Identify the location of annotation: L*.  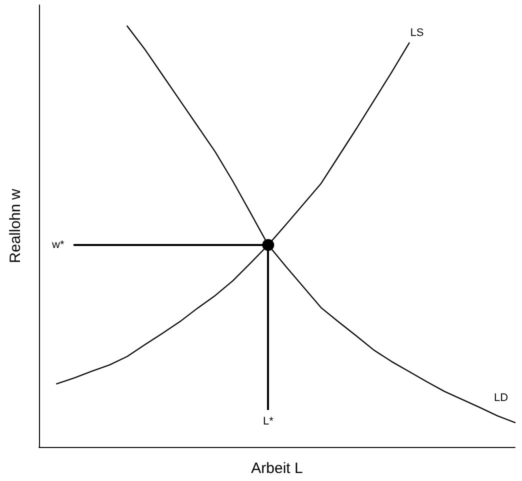
(268, 422).